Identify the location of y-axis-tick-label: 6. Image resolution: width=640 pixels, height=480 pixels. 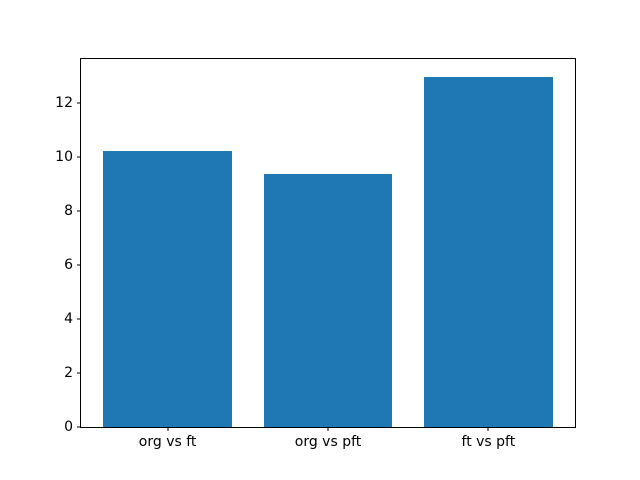
(68, 265).